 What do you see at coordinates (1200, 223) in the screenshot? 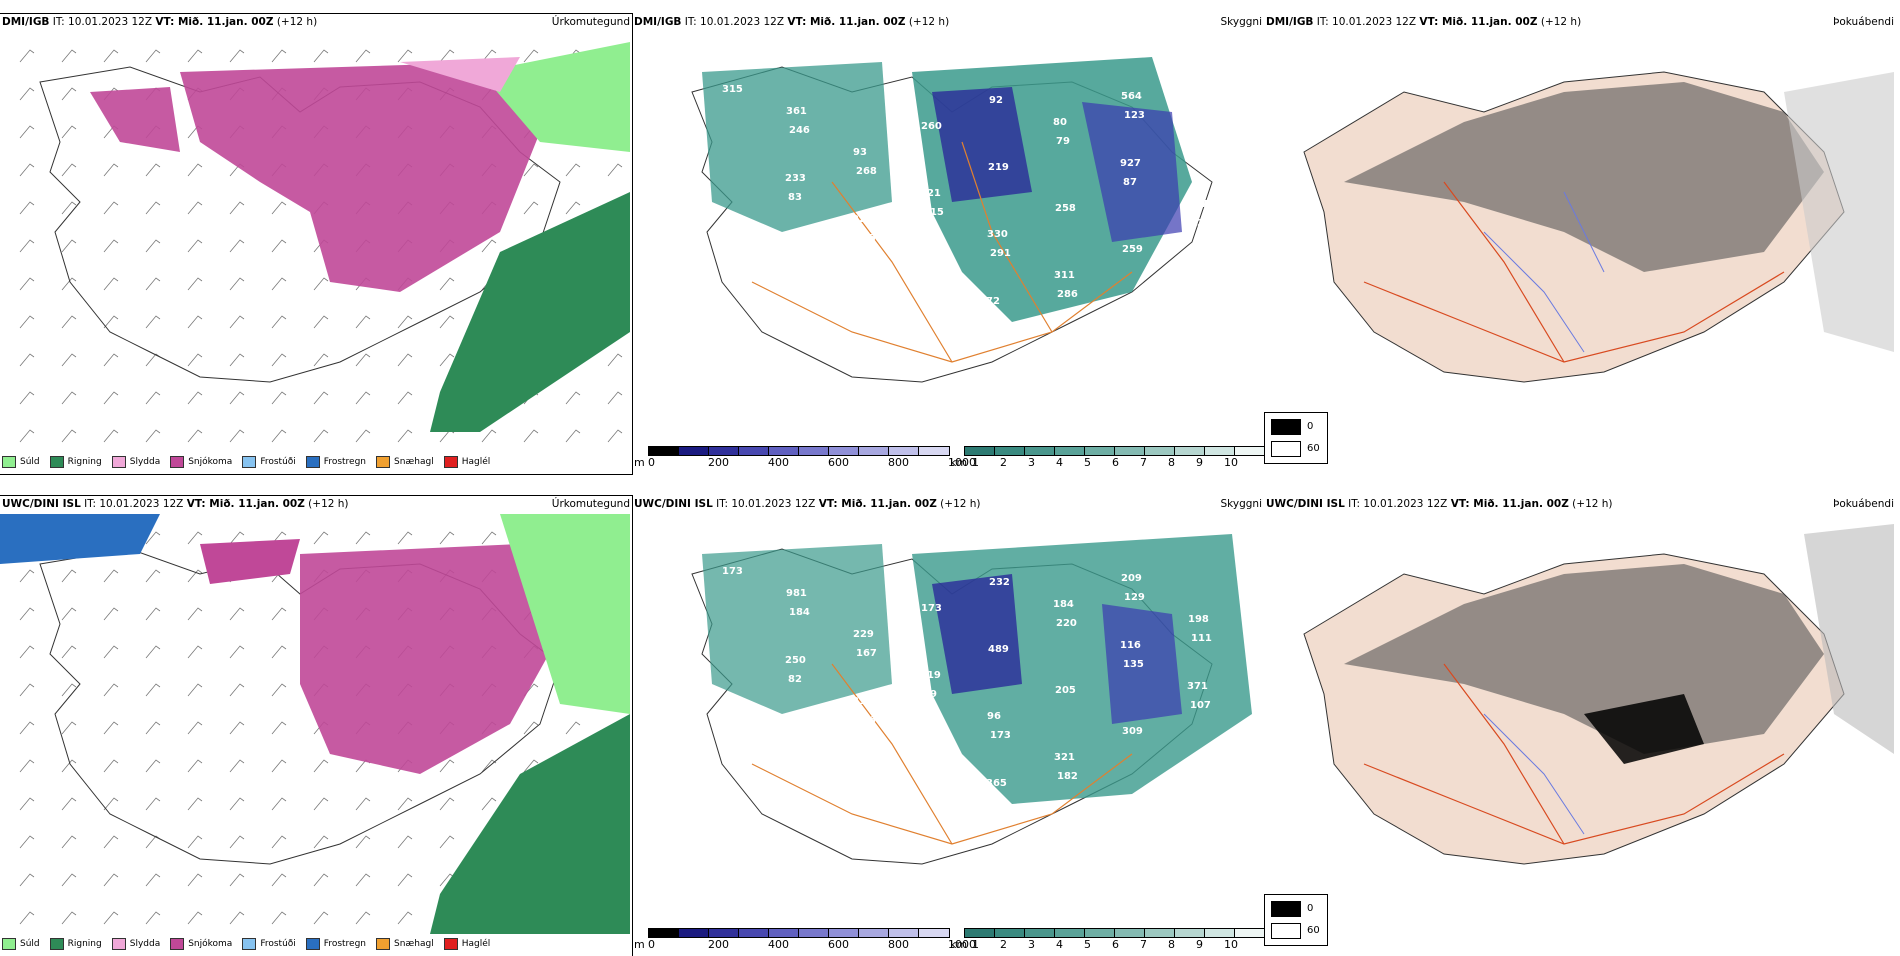
I see `visibility-value: 123` at bounding box center [1200, 223].